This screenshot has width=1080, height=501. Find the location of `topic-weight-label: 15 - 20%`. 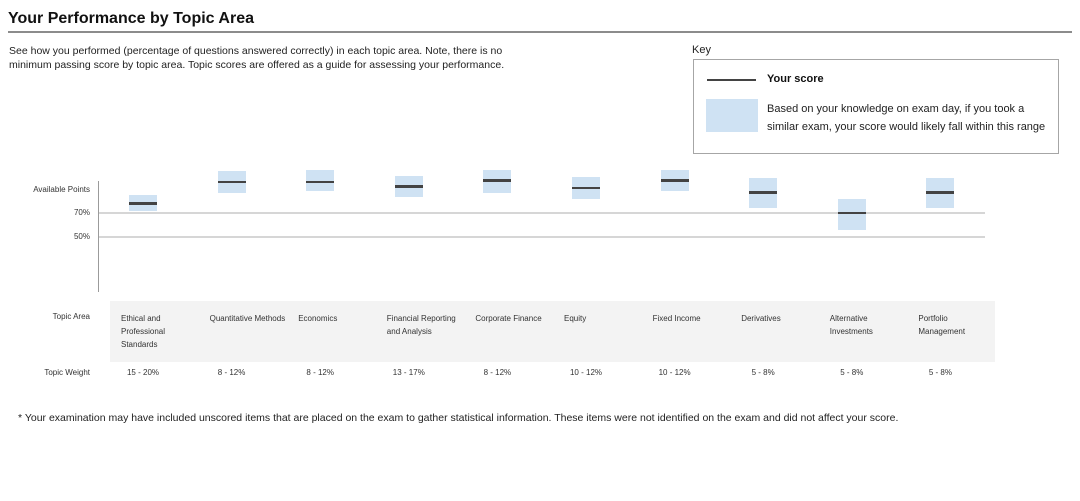

topic-weight-label: 15 - 20% is located at coordinates (143, 372).